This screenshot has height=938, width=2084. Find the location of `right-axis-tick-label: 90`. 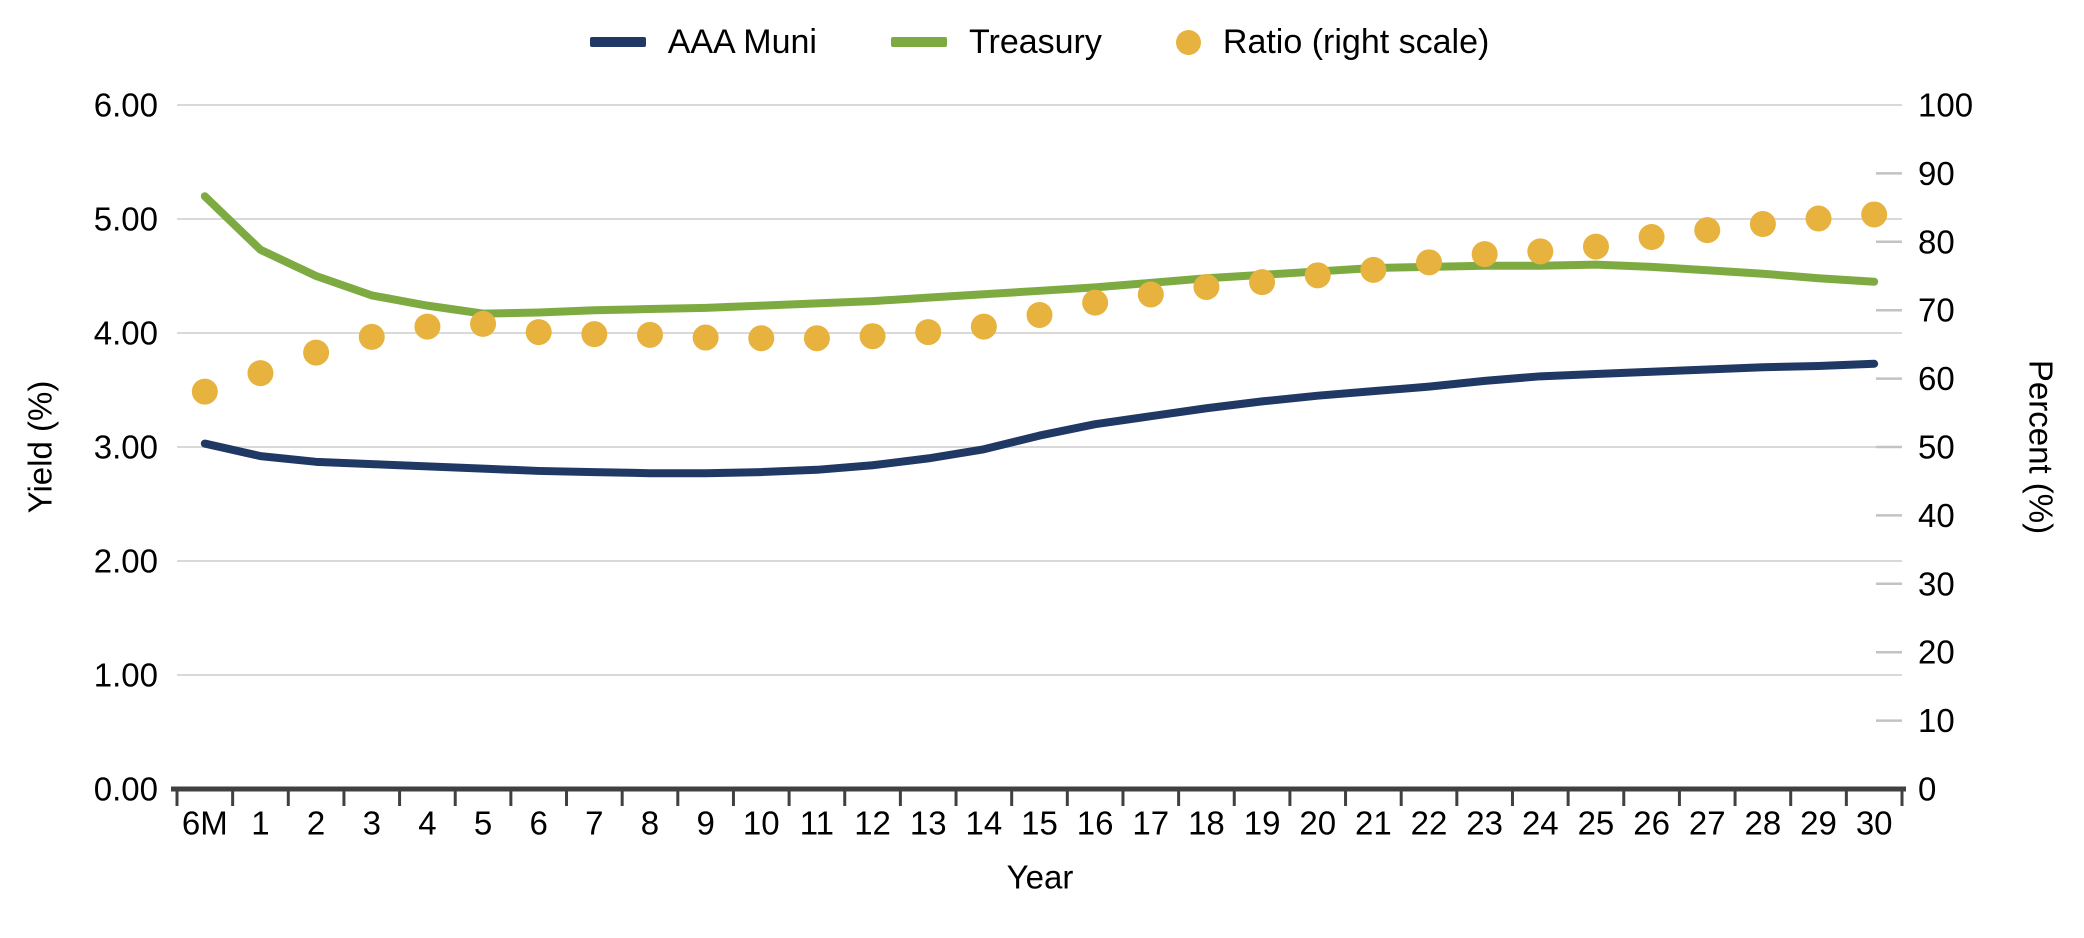

right-axis-tick-label: 90 is located at coordinates (1936, 173).